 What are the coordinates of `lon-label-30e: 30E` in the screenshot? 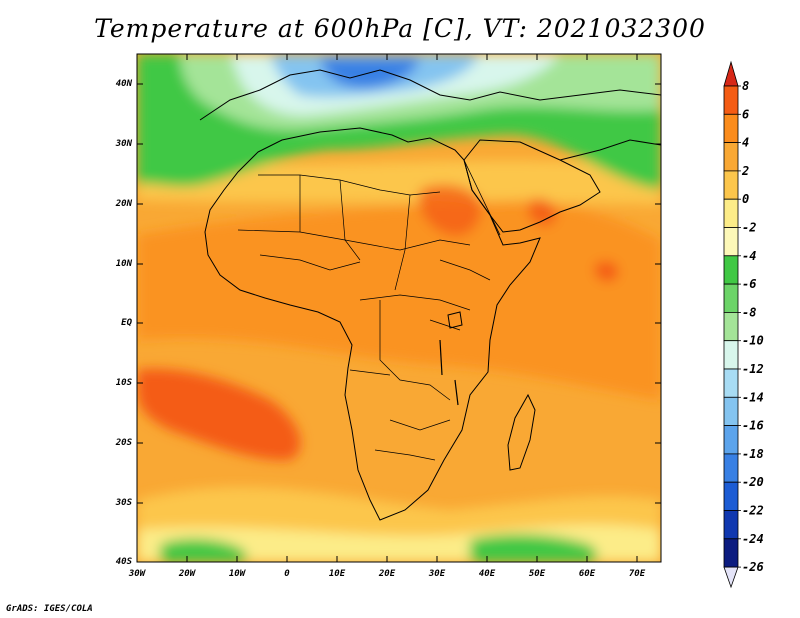 It's located at (437, 574).